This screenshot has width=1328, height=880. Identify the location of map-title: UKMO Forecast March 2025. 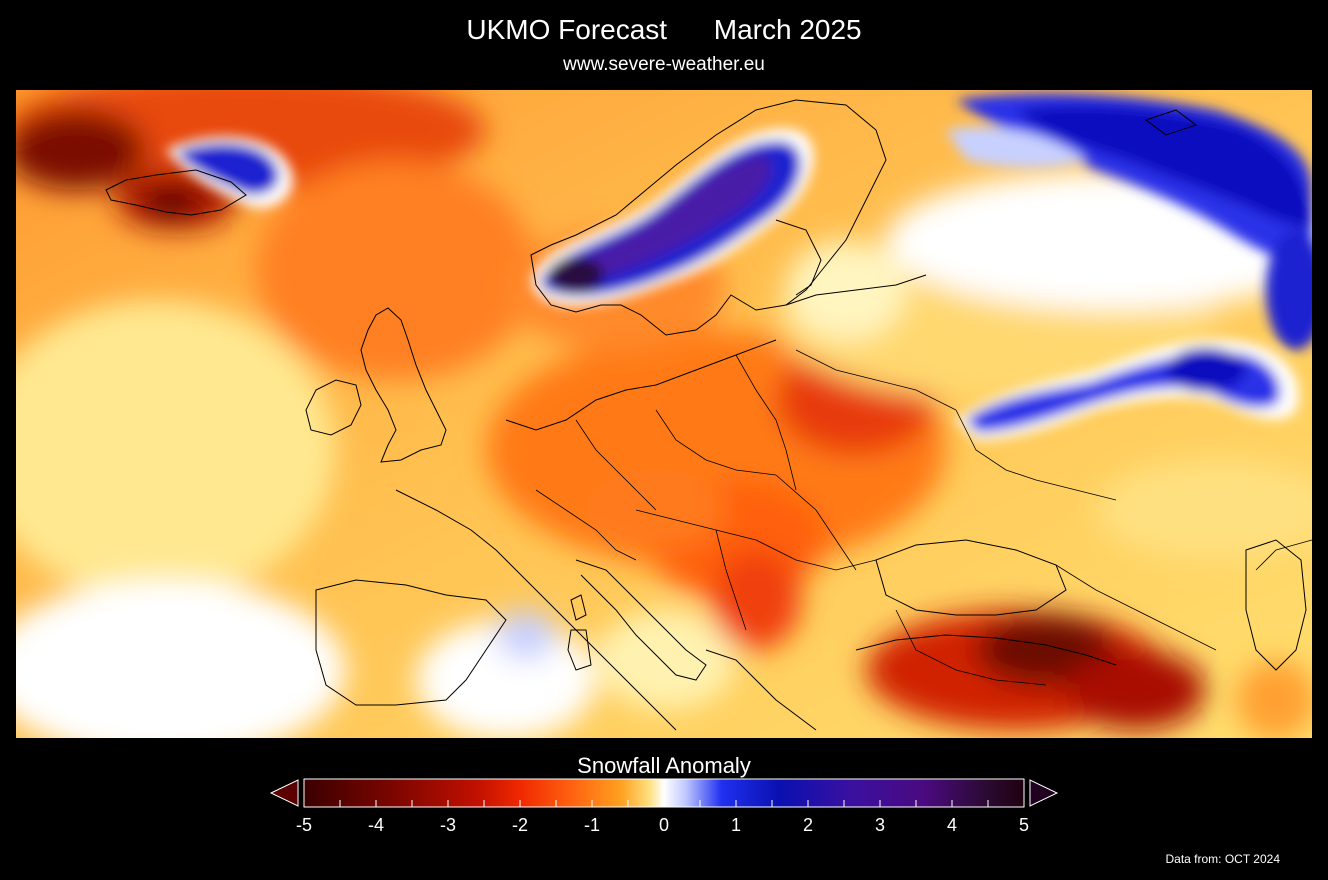
(664, 29).